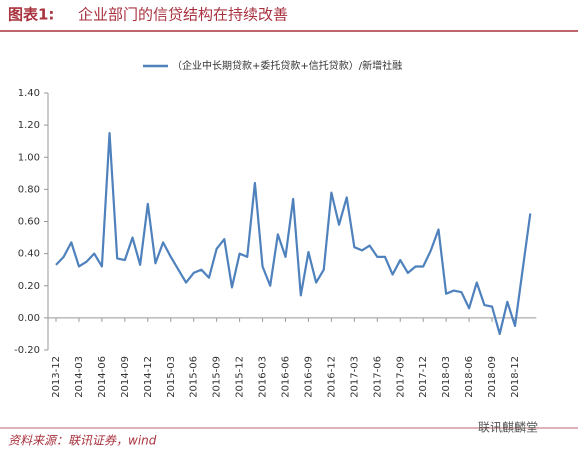 The height and width of the screenshot is (458, 578). What do you see at coordinates (331, 377) in the screenshot?
I see `x-tick-label: 2016-12` at bounding box center [331, 377].